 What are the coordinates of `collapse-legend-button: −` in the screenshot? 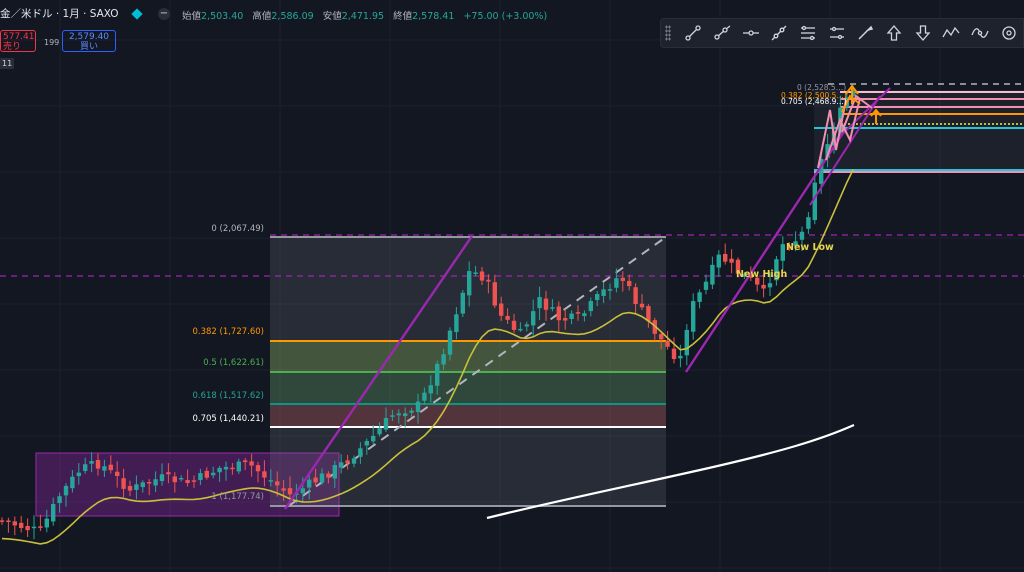 It's located at (164, 14).